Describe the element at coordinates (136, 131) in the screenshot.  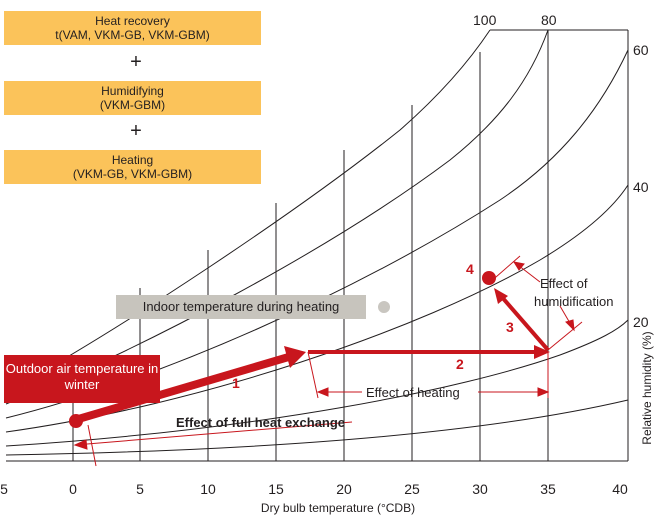
I see `plus-sign-2: +` at that location.